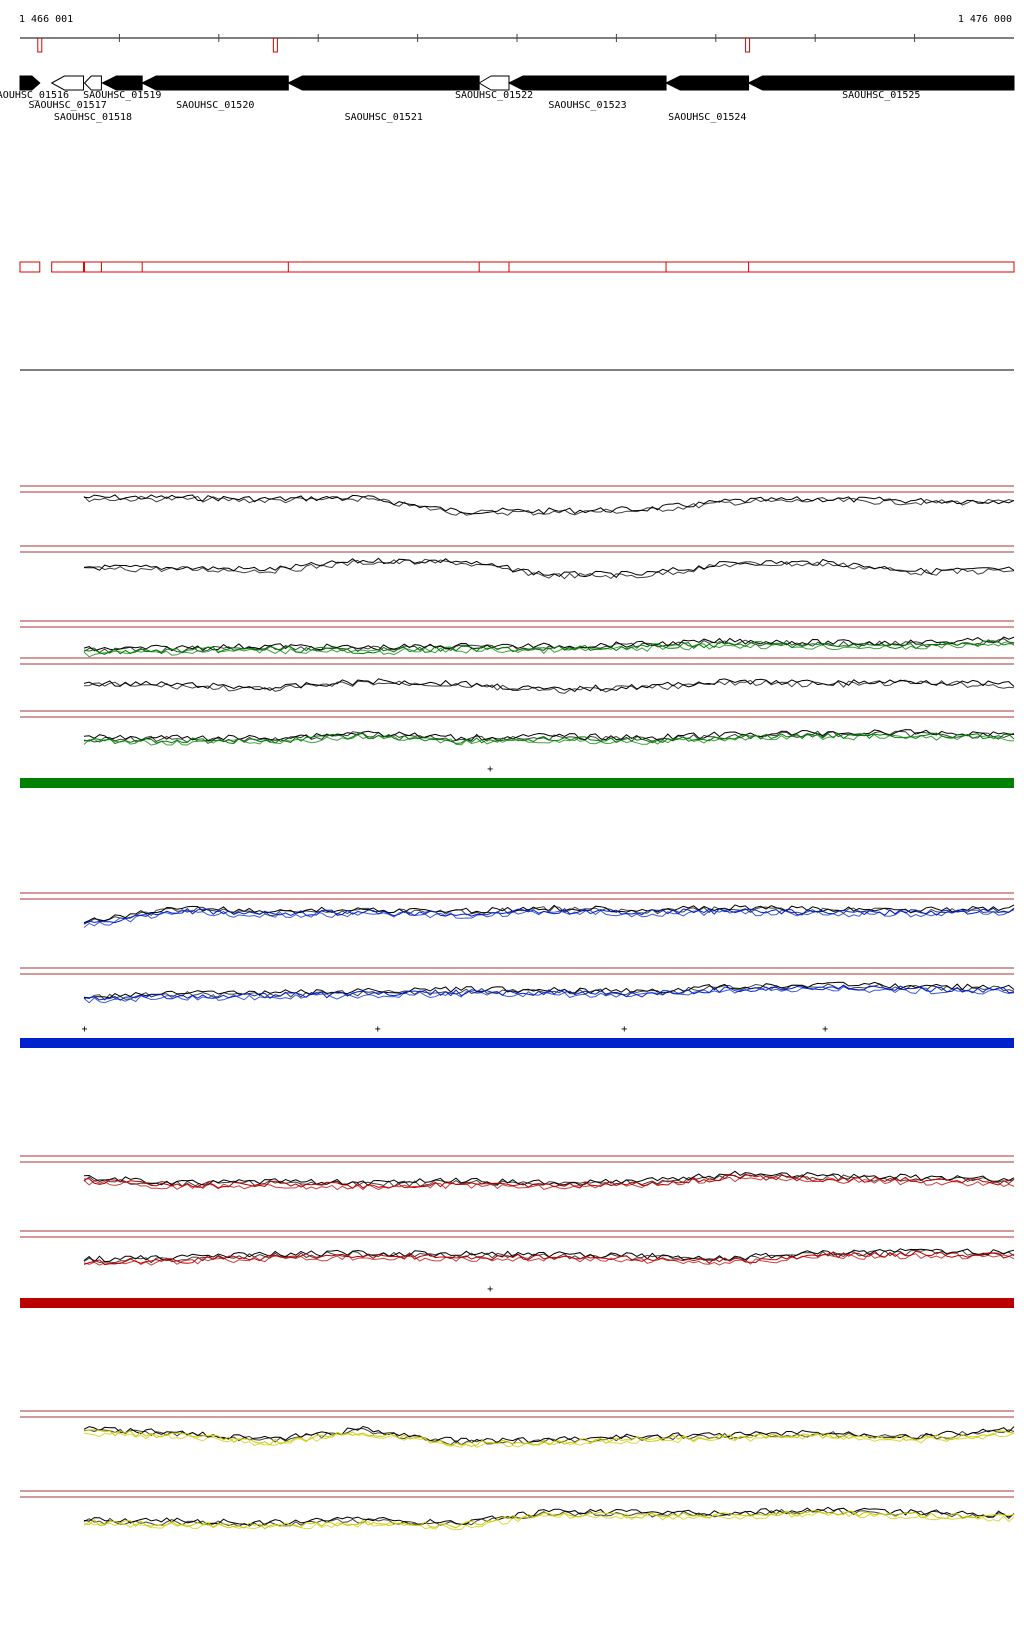 The height and width of the screenshot is (1644, 1024). I want to click on gene-label: SAOUHSC_01520, so click(215, 105).